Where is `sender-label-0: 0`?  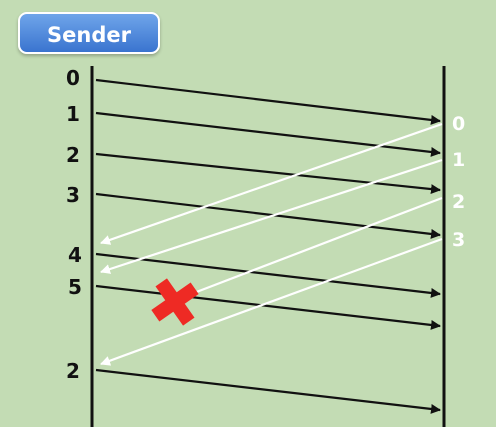
sender-label-0: 0 is located at coordinates (73, 78).